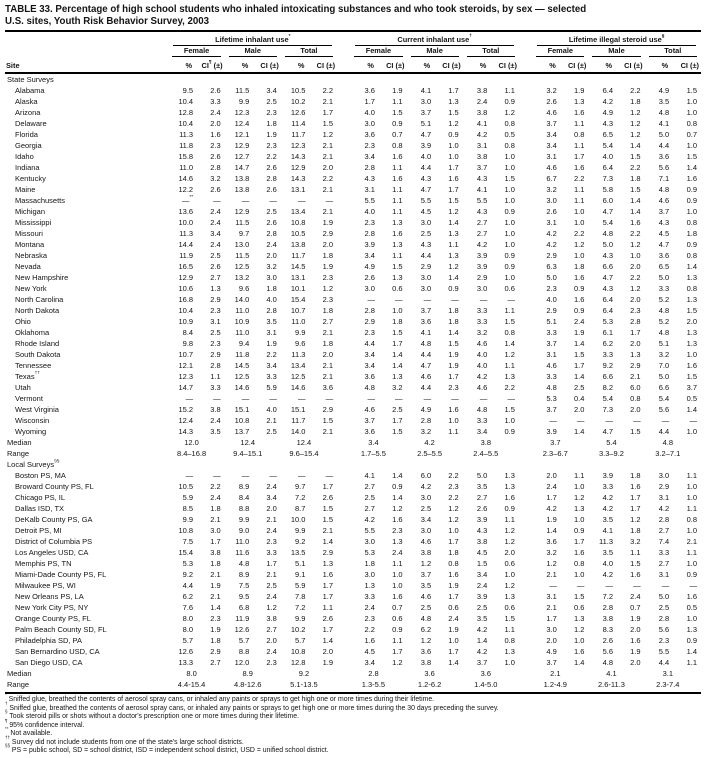  Describe the element at coordinates (271, 651) in the screenshot. I see `value-cell: 2.4` at that location.